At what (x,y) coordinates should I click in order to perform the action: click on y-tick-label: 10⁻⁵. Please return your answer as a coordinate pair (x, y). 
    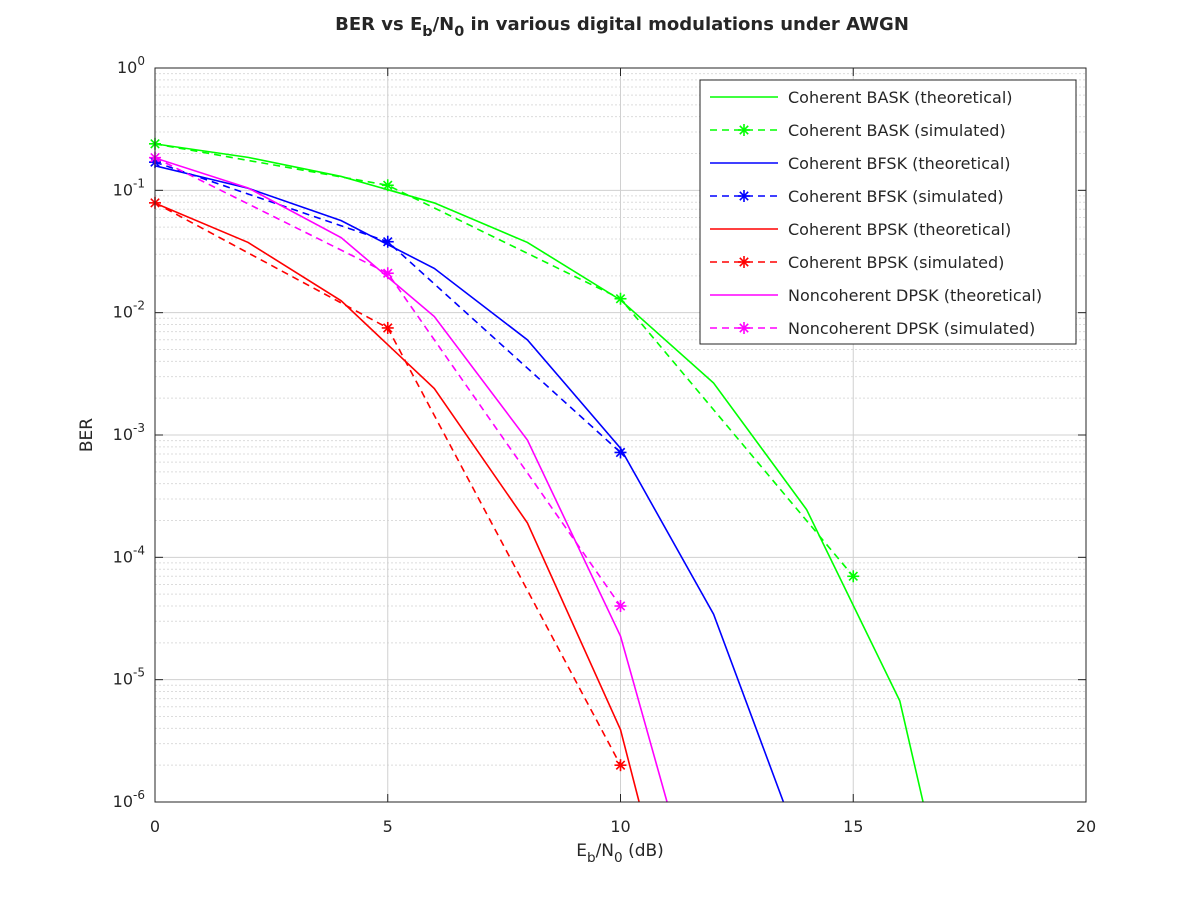
    Looking at the image, I should click on (129, 677).